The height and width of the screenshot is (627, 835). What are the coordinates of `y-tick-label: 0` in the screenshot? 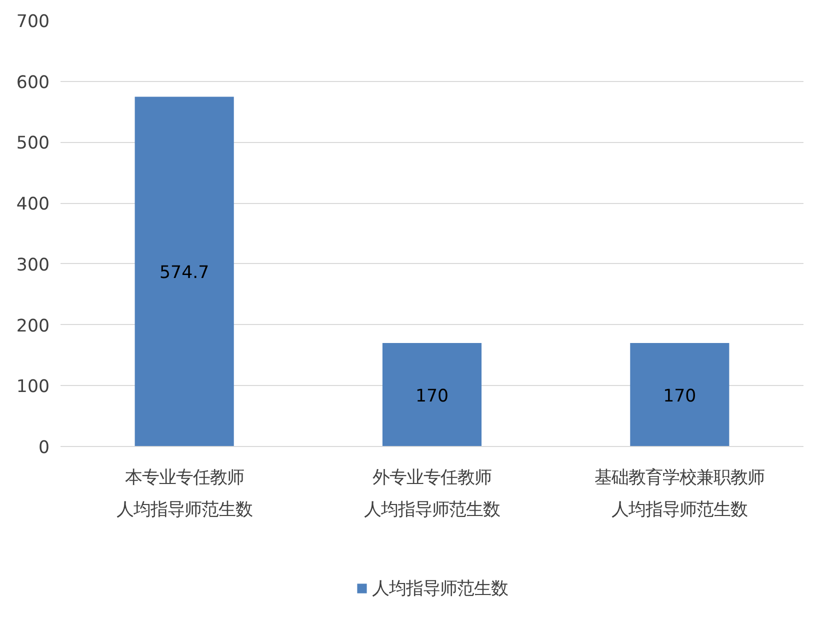 It's located at (44, 448).